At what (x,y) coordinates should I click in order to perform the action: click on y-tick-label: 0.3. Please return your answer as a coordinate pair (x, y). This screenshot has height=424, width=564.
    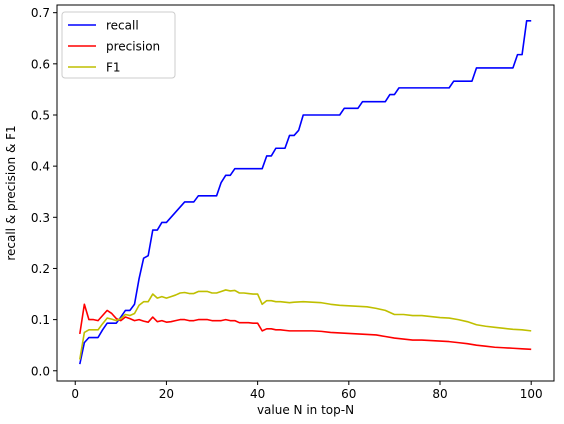
    Looking at the image, I should click on (40, 218).